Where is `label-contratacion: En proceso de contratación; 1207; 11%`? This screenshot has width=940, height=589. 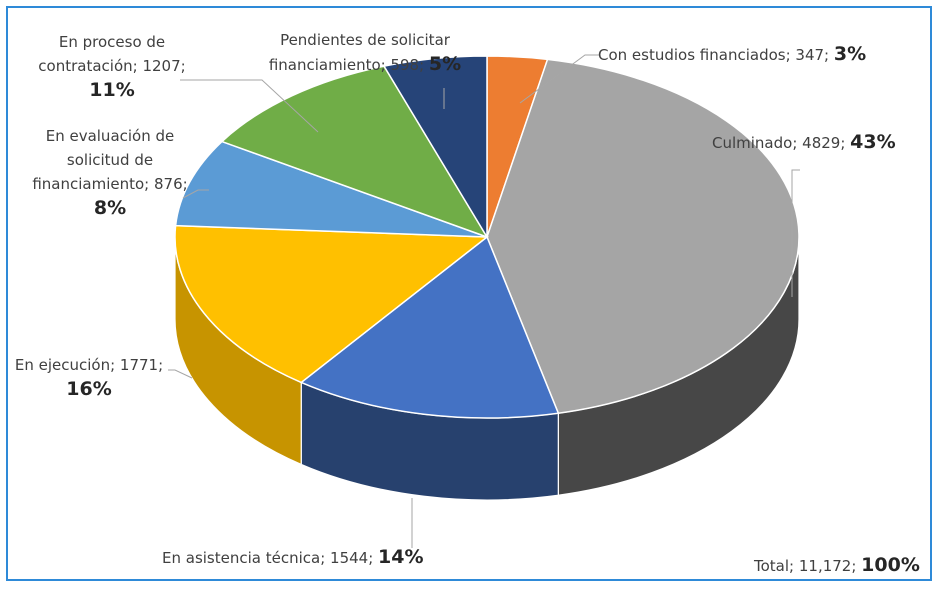
label-contratacion: En proceso de contratación; 1207; 11% is located at coordinates (112, 67).